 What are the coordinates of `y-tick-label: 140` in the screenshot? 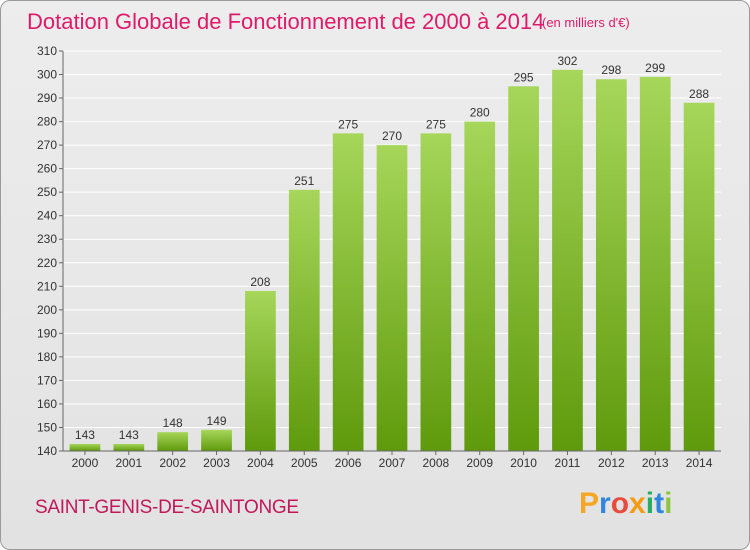 It's located at (47, 451).